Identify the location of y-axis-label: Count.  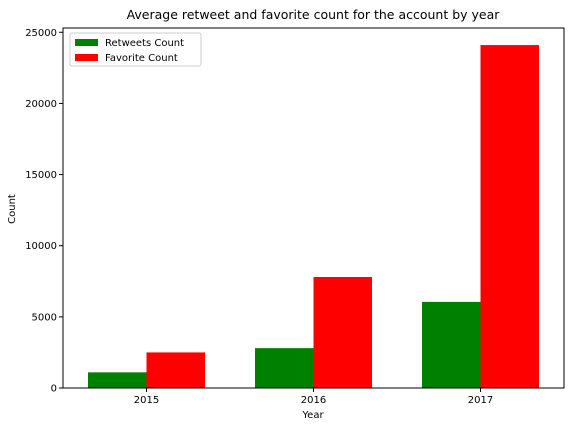
(12, 209).